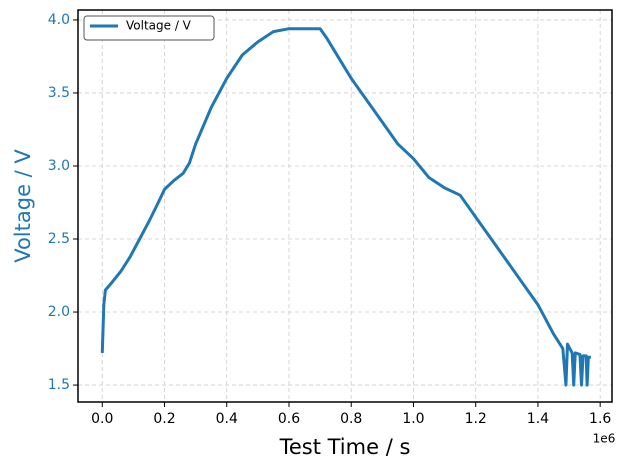 The height and width of the screenshot is (470, 628). What do you see at coordinates (59, 385) in the screenshot?
I see `y-tick-label: 1.5` at bounding box center [59, 385].